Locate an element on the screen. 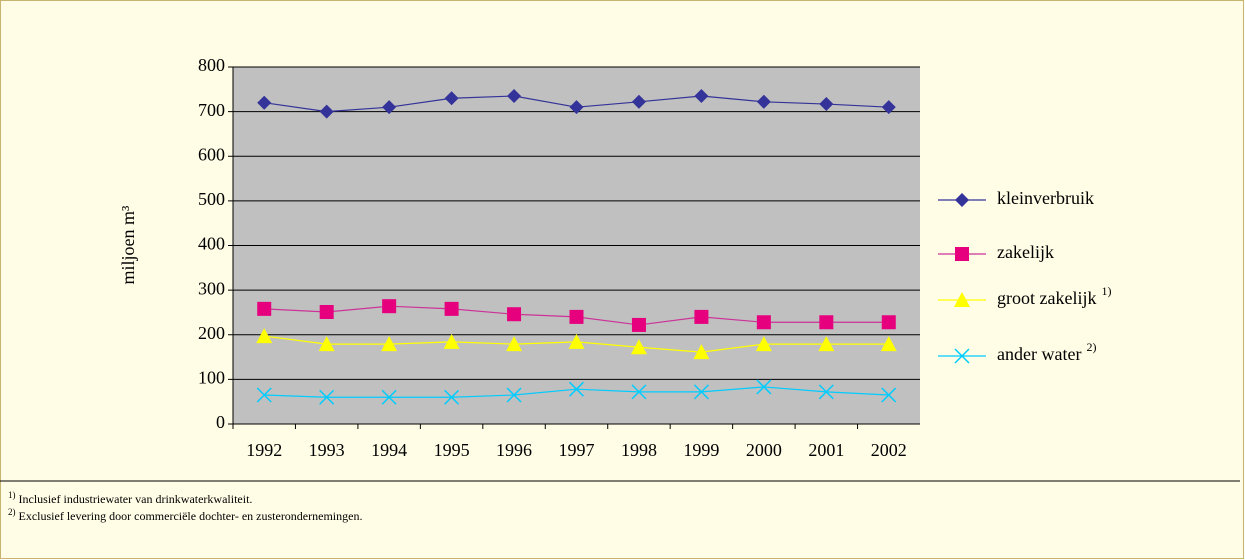 Image resolution: width=1245 pixels, height=560 pixels. x-tick-label: 2000 is located at coordinates (764, 450).